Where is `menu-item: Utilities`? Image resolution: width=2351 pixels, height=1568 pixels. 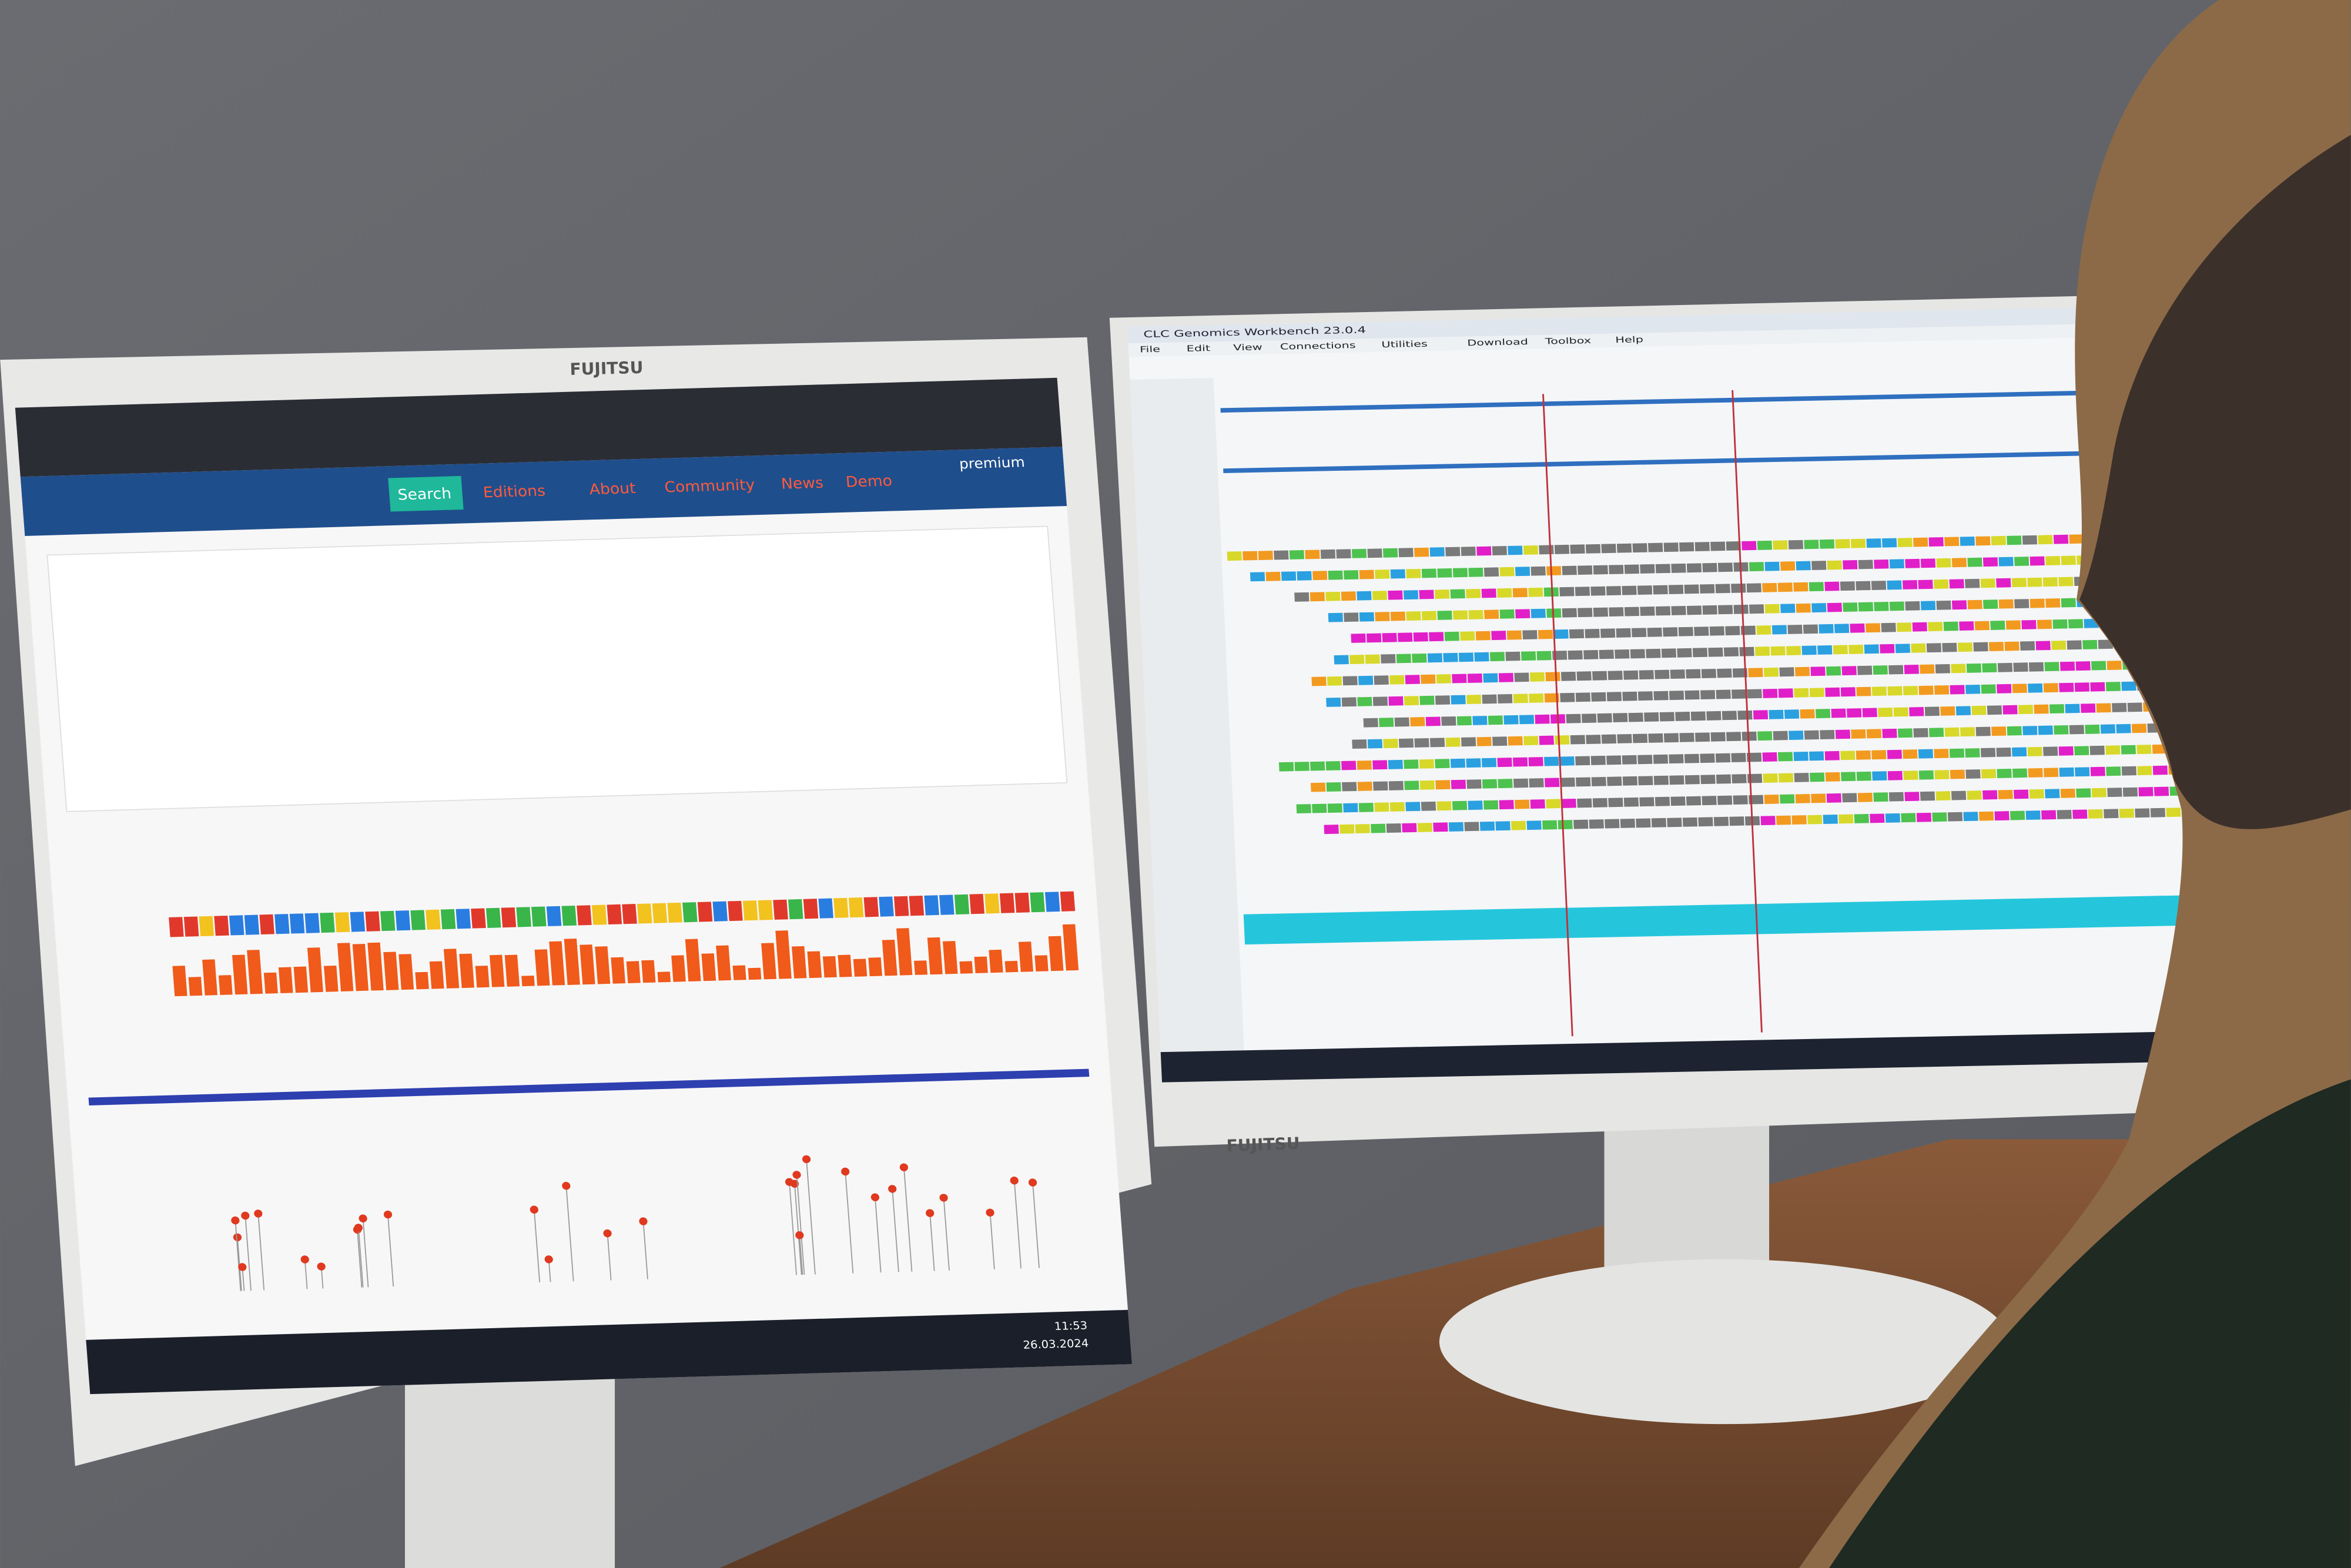 menu-item: Utilities is located at coordinates (1404, 344).